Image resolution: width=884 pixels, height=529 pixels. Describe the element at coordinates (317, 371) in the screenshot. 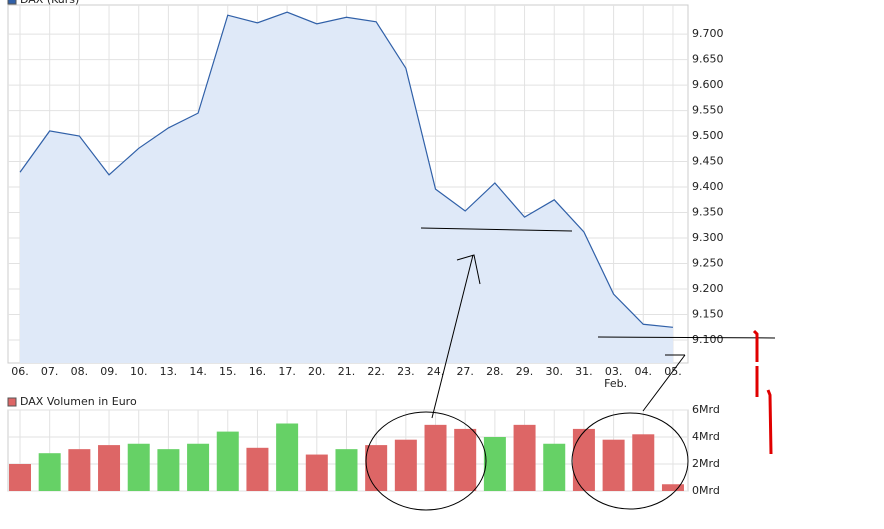

I see `x-tick-label: 20.` at that location.